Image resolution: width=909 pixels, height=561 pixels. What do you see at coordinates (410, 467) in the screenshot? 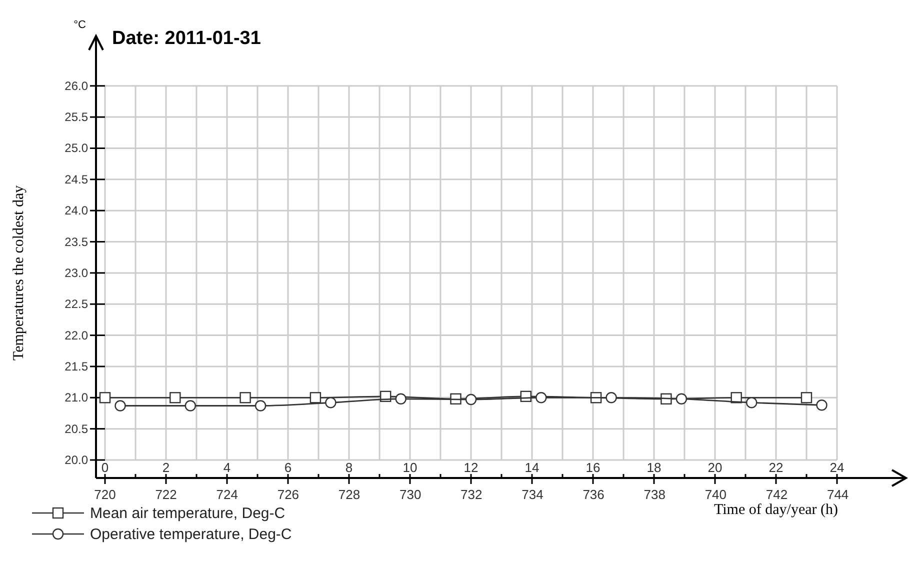
I see `x-tick-label: 10` at bounding box center [410, 467].